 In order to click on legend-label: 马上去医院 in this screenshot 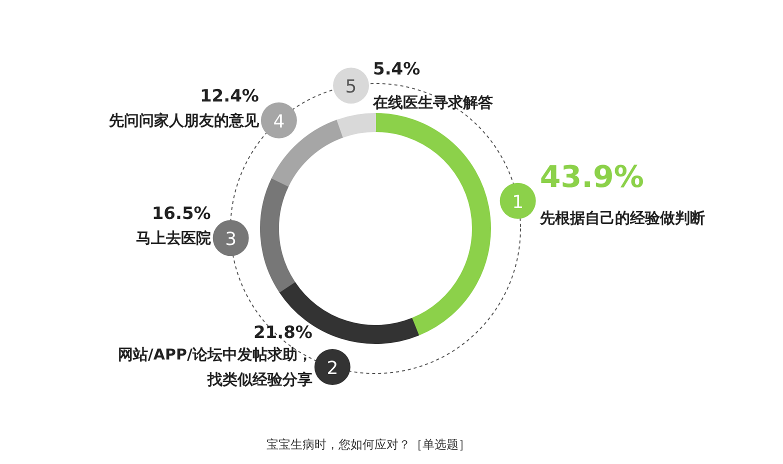, I will do `click(173, 238)`.